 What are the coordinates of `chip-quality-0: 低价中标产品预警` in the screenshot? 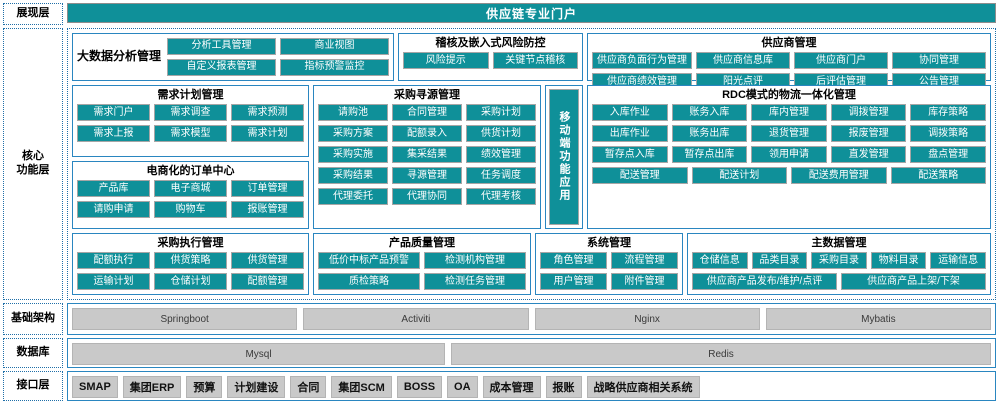 It's located at (369, 260).